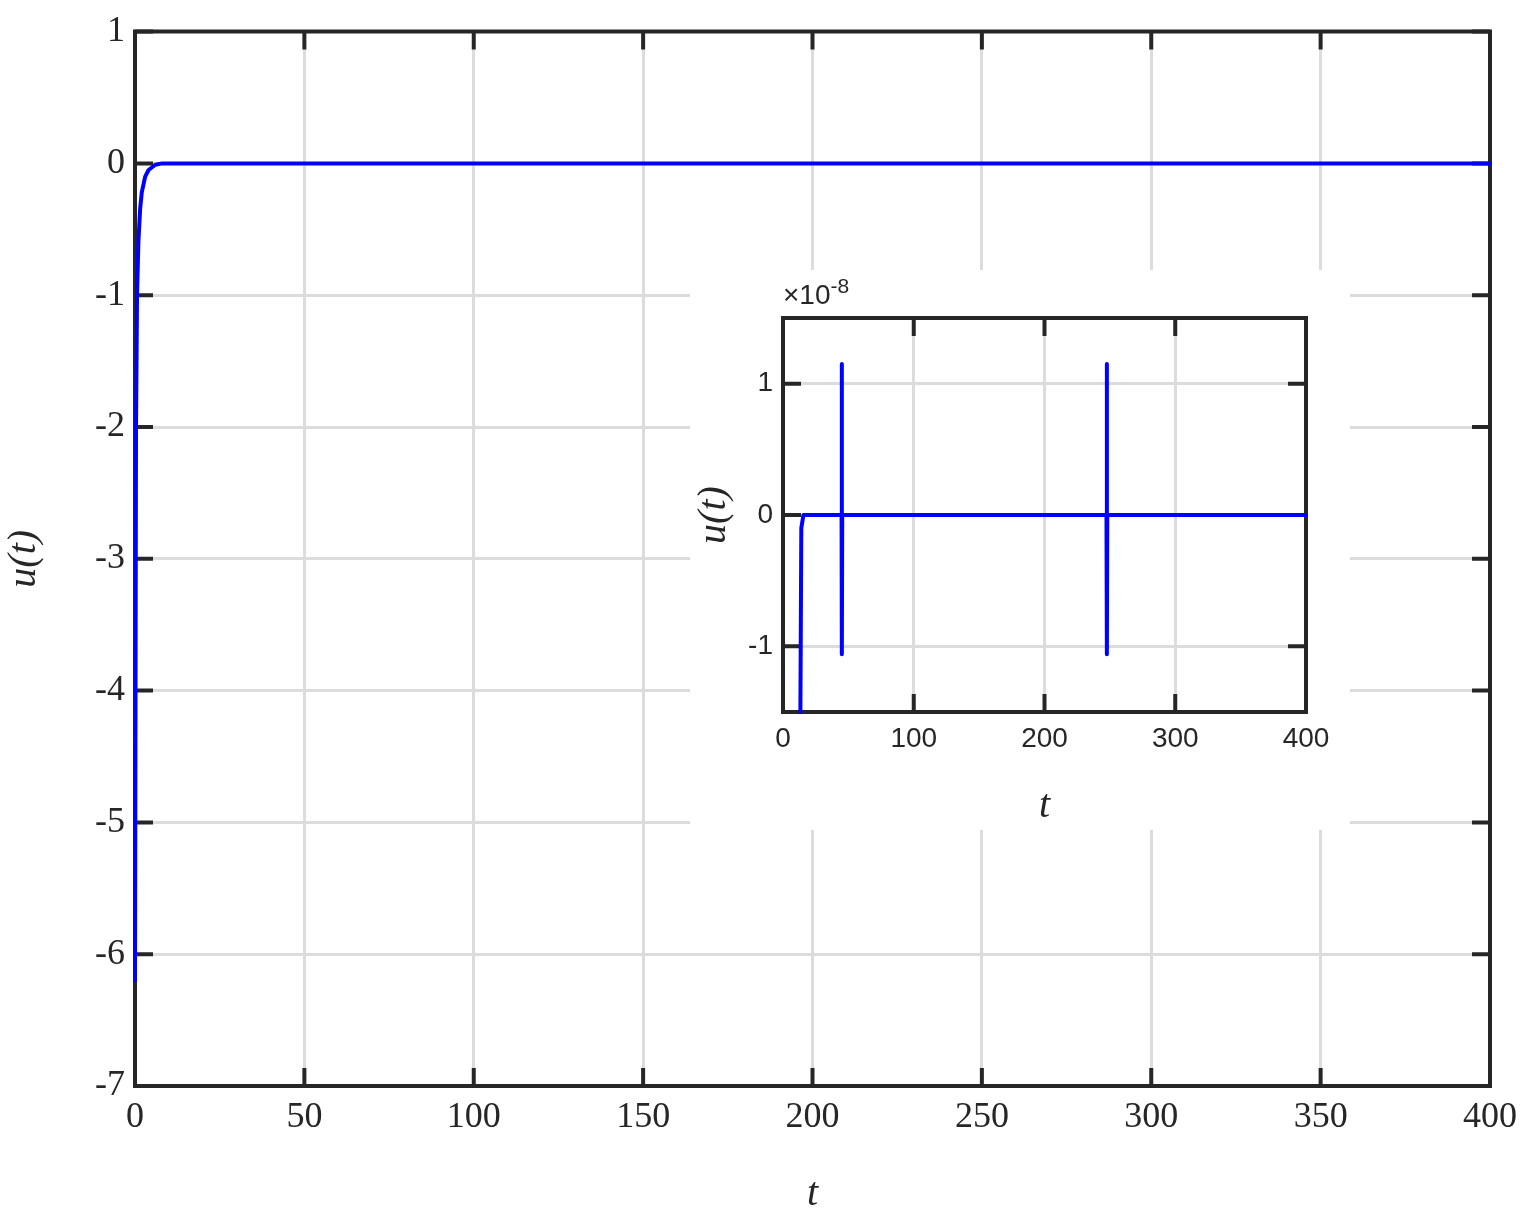 The width and height of the screenshot is (1527, 1218). I want to click on x-tick-label: 150, so click(643, 1115).